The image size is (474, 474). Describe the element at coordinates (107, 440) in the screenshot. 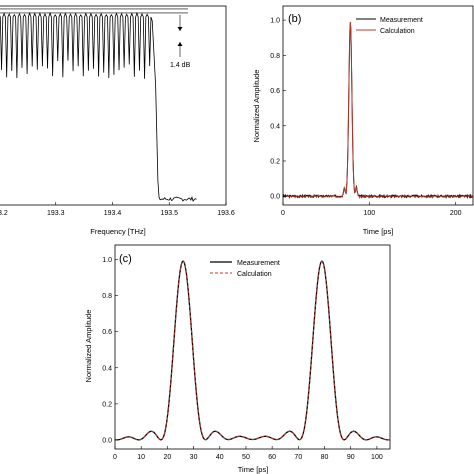

I see `panel-c-y-tick-label: 0.0` at that location.